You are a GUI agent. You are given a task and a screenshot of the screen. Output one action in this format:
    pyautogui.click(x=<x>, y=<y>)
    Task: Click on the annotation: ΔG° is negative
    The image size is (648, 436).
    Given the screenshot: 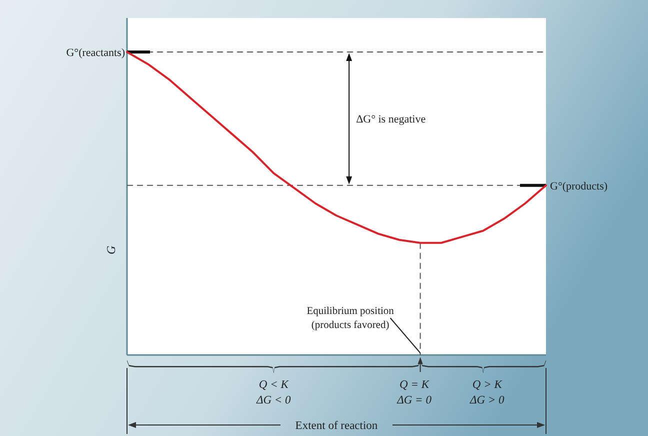 What is the action you would take?
    pyautogui.click(x=391, y=120)
    